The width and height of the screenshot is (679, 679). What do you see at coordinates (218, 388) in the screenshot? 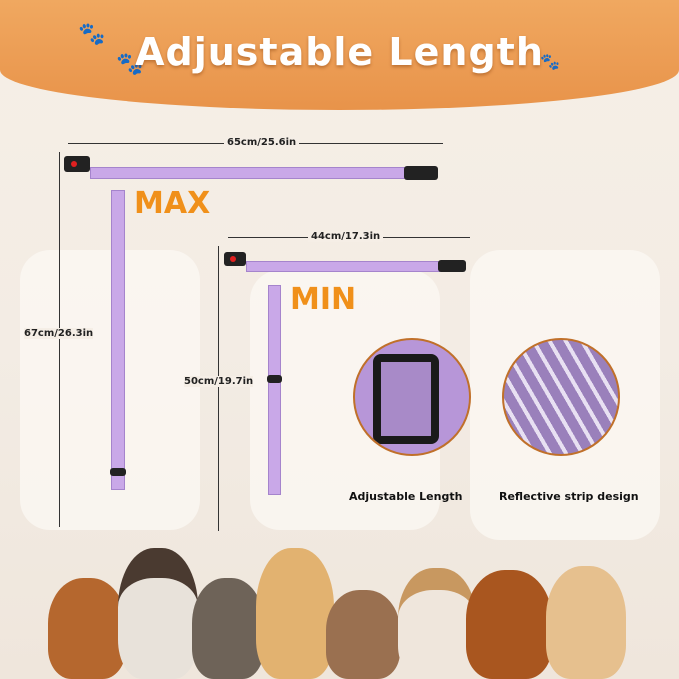
I see `min-height-line` at bounding box center [218, 388].